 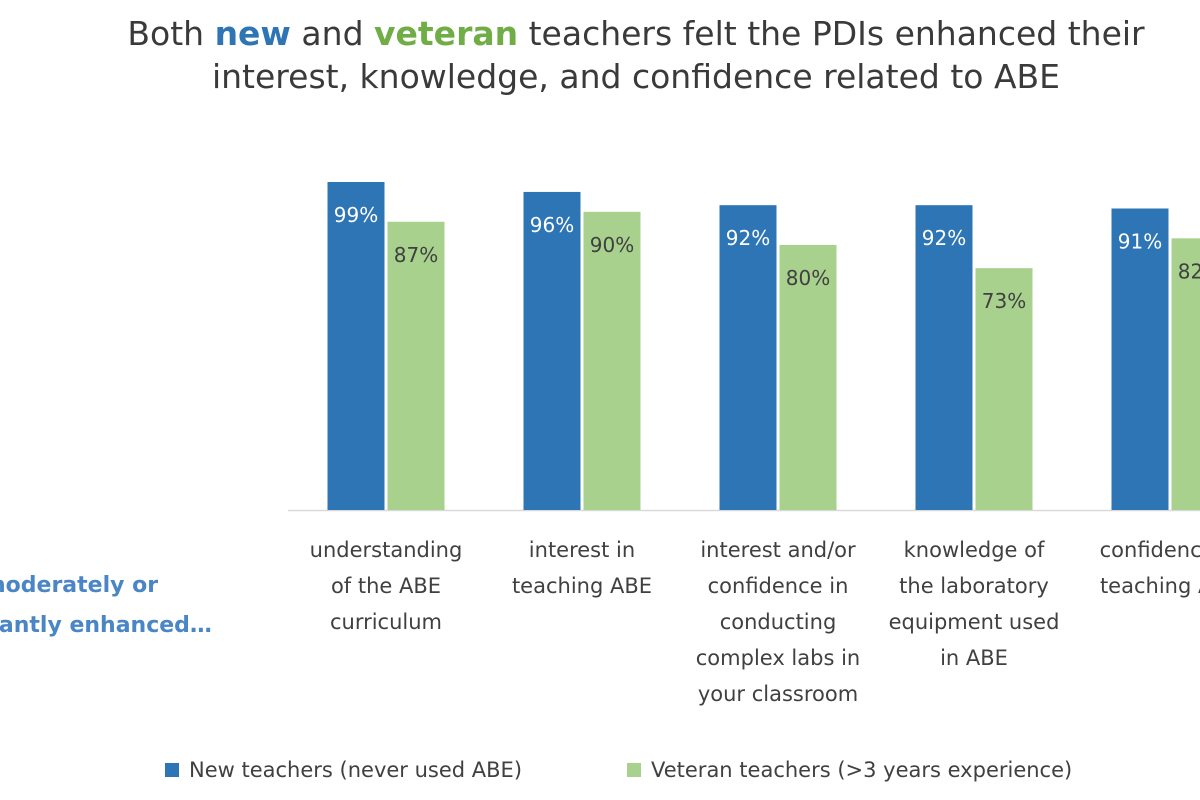 What do you see at coordinates (252, 33) in the screenshot?
I see `title-new-word: new` at bounding box center [252, 33].